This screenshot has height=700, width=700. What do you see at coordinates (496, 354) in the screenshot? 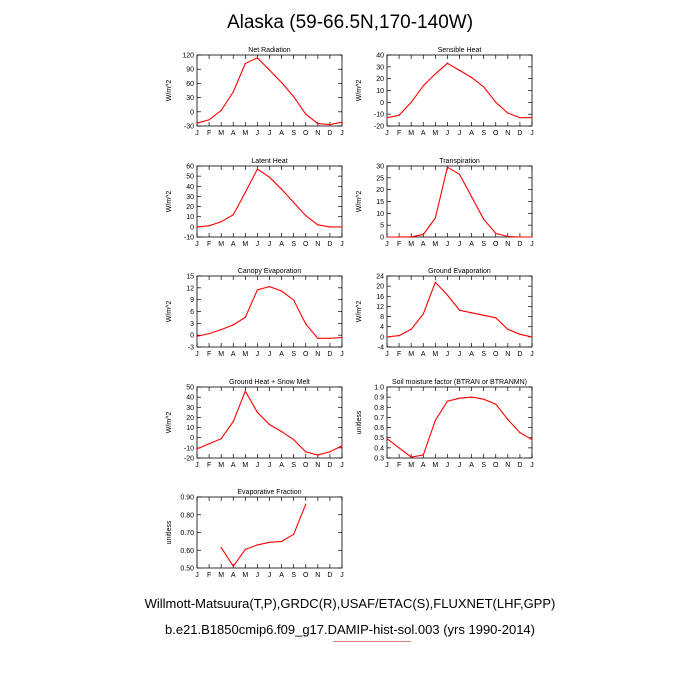
I see `x-tick-label: O` at bounding box center [496, 354].